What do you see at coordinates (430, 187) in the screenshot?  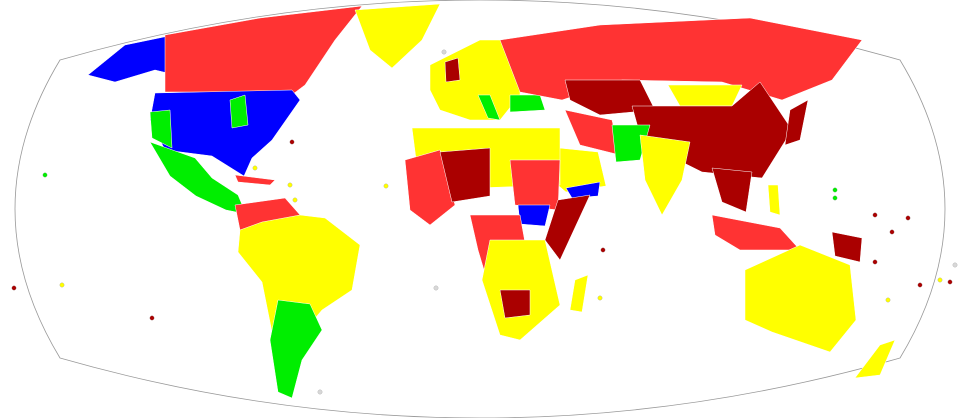 I see `region-west-africa` at bounding box center [430, 187].